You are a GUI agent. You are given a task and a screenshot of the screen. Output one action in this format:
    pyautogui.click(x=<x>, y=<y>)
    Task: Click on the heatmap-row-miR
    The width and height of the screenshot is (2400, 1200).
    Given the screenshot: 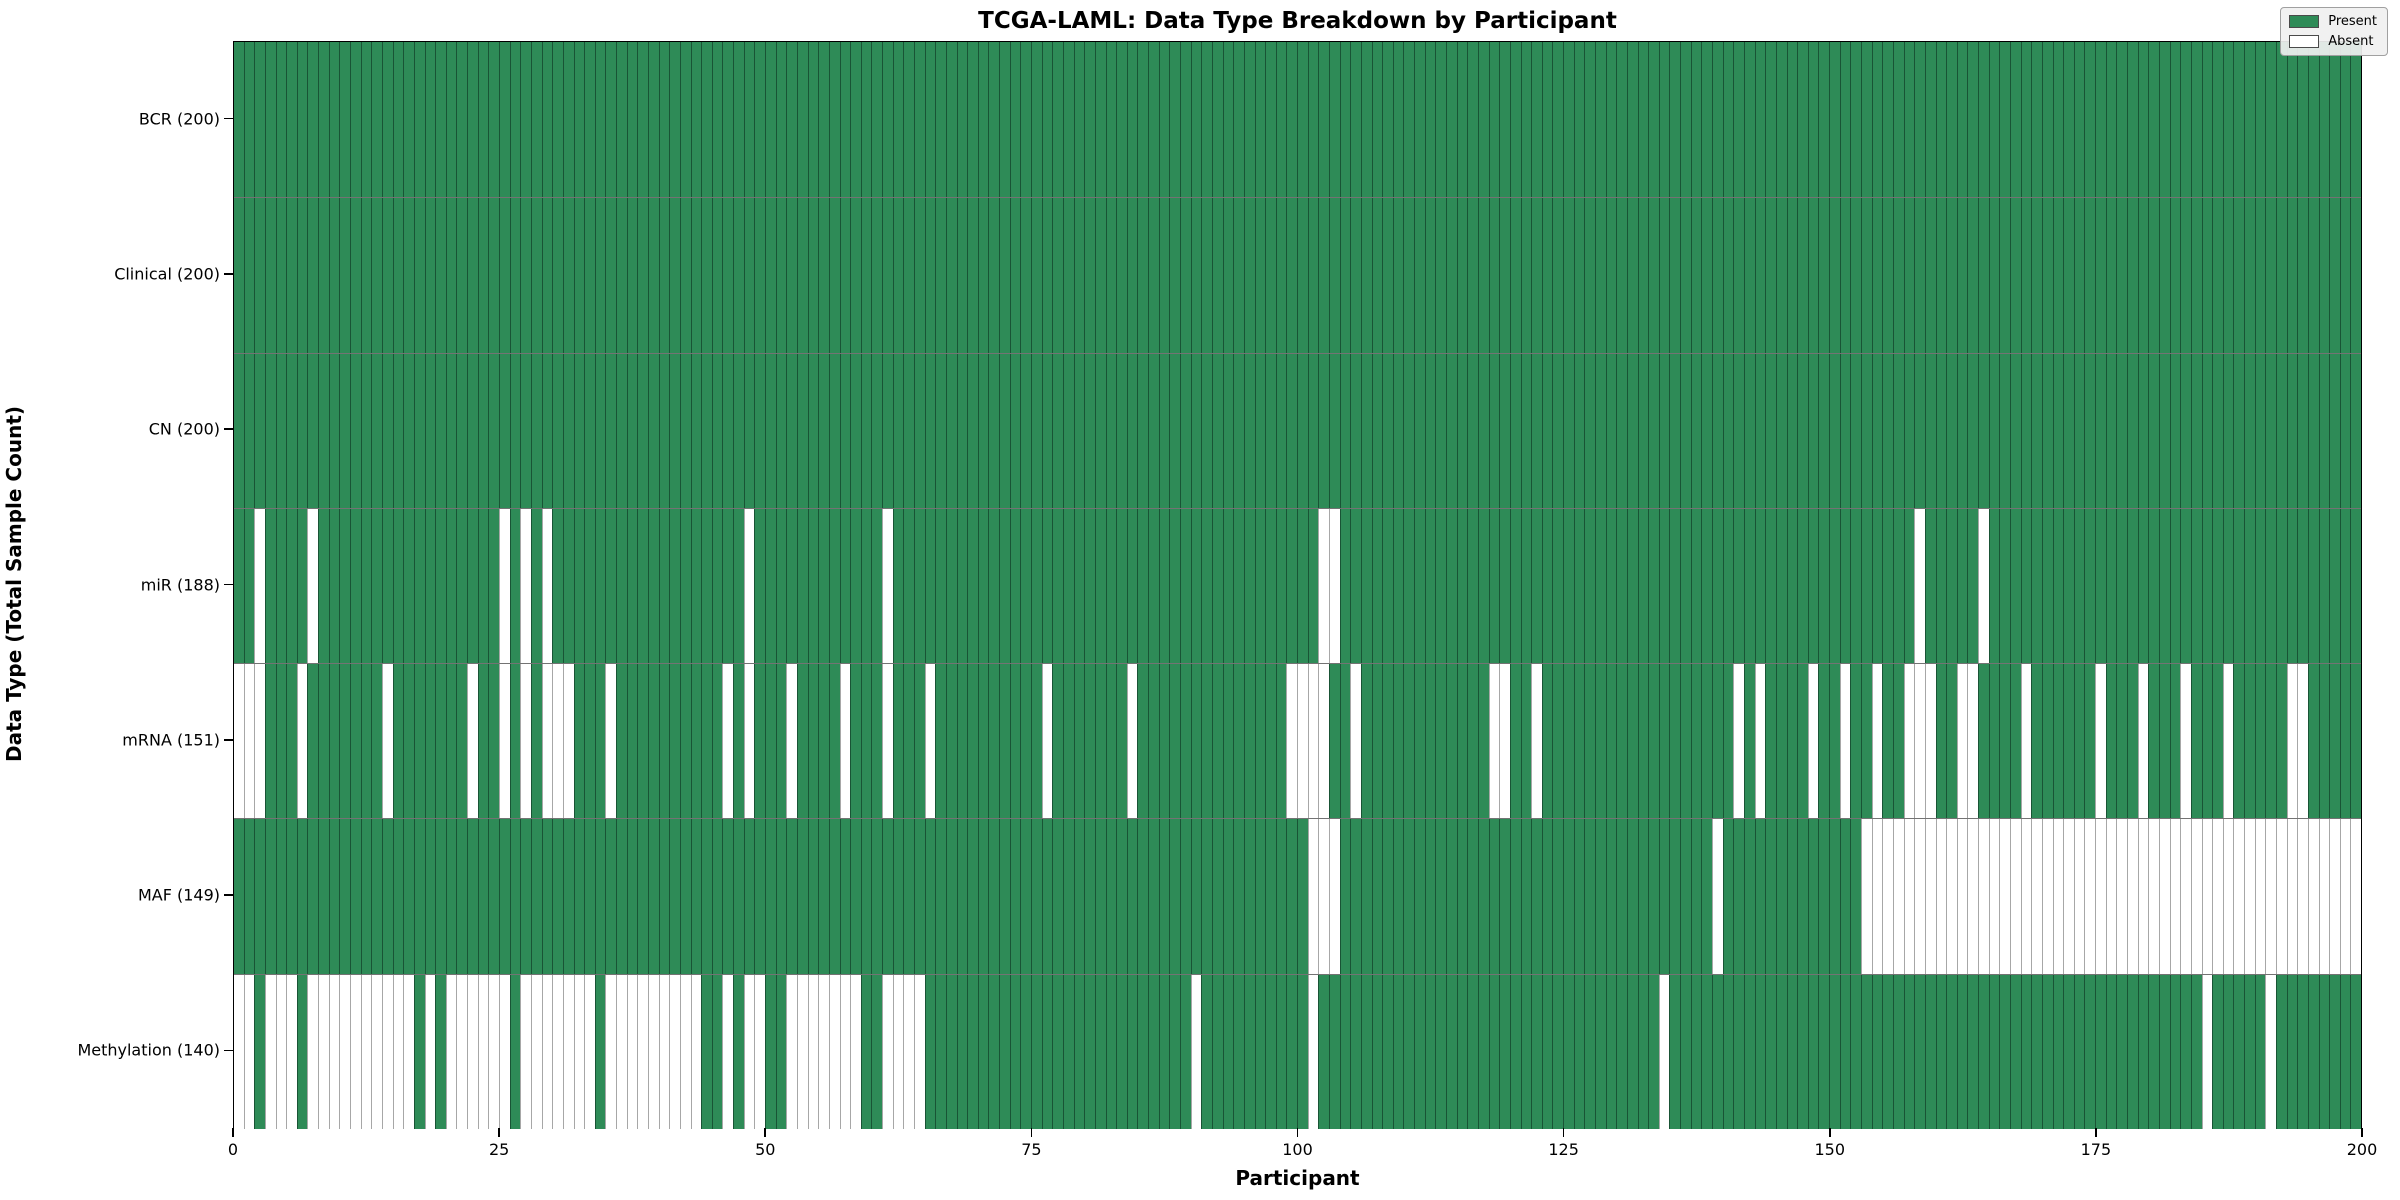 What is the action you would take?
    pyautogui.click(x=1298, y=585)
    